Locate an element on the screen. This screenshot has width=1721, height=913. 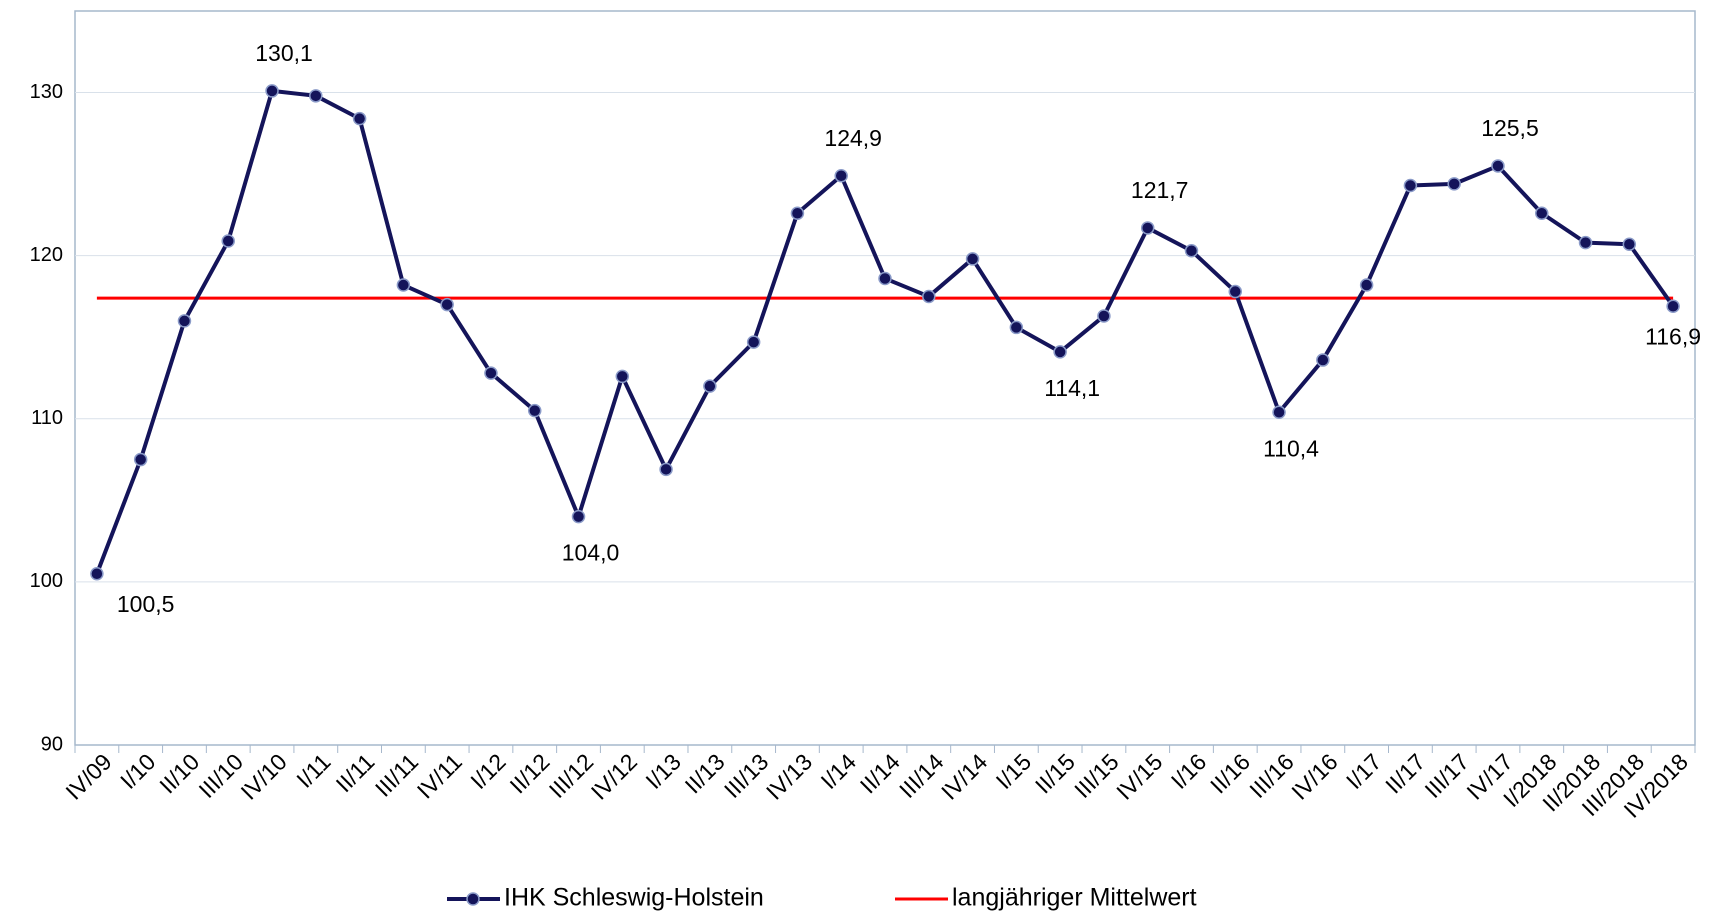
x-tick-label: IV/12 is located at coordinates (614, 776).